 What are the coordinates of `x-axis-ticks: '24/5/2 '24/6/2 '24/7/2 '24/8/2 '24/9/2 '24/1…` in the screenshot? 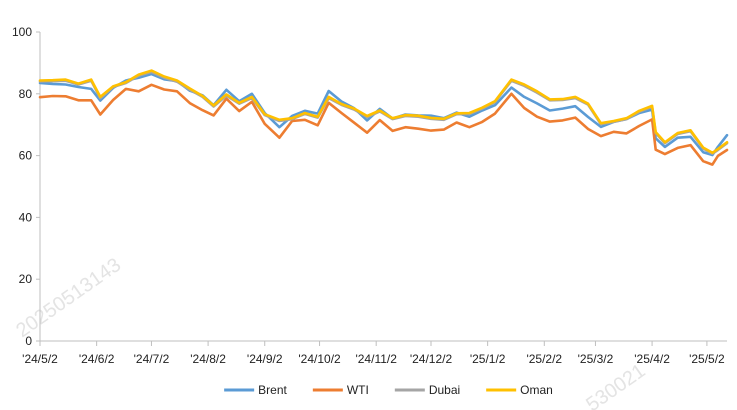 It's located at (373, 353).